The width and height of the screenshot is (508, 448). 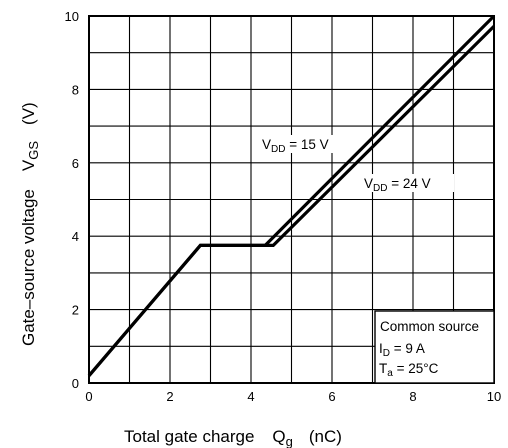 What do you see at coordinates (75, 236) in the screenshot?
I see `y-tick-label: 4` at bounding box center [75, 236].